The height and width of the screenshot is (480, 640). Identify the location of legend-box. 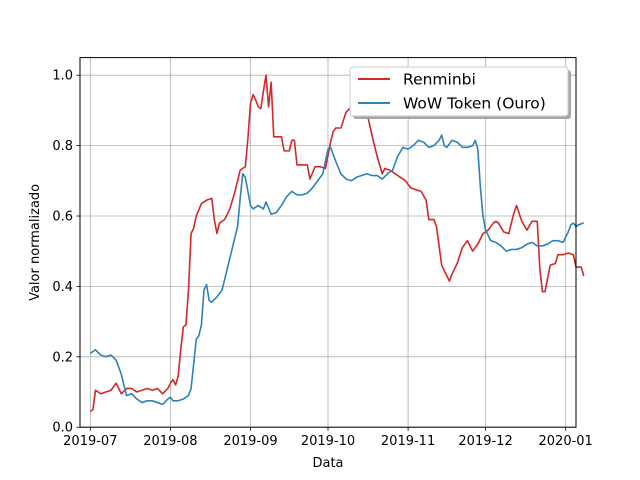
(459, 91).